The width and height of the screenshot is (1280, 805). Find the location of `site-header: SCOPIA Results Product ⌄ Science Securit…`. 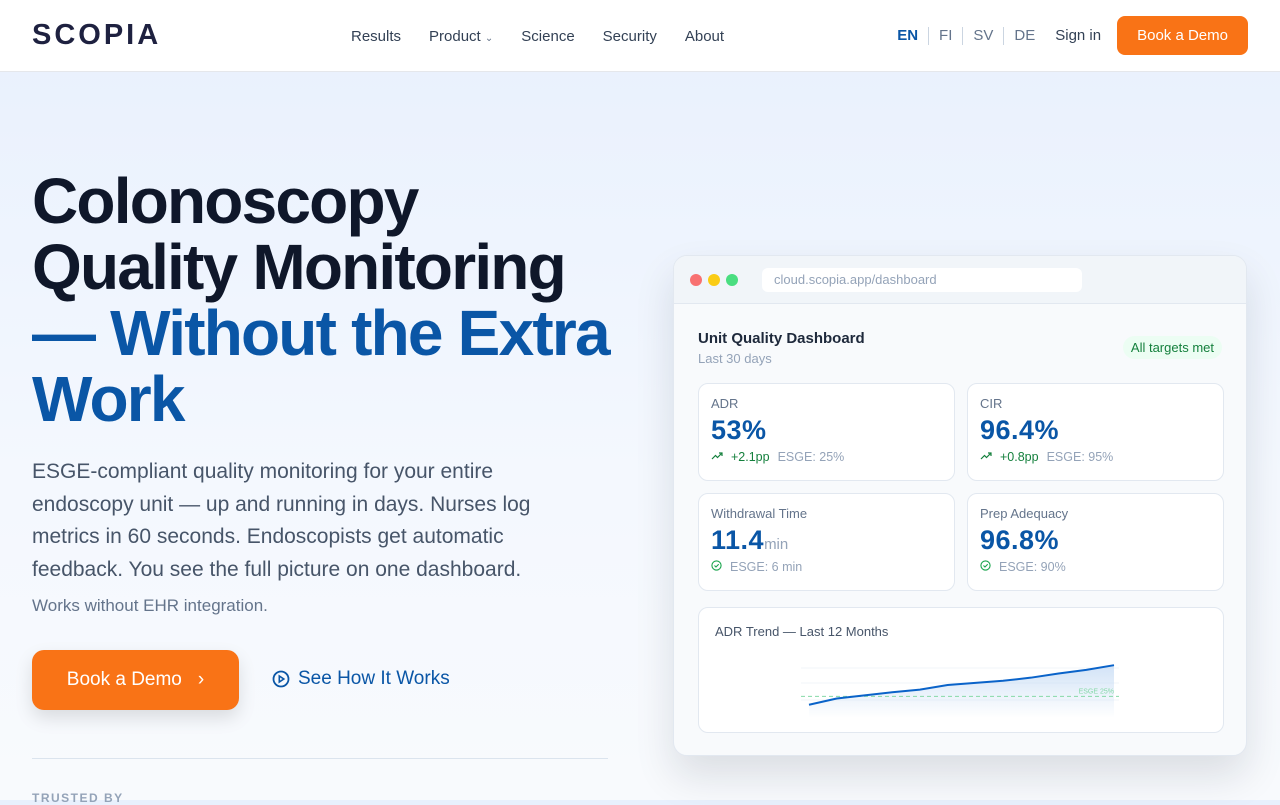

site-header: SCOPIA Results Product ⌄ Science Securit… is located at coordinates (640, 36).